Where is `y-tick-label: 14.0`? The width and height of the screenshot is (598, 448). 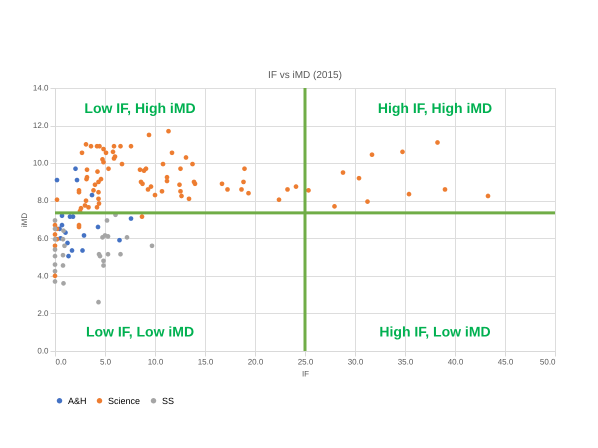 y-tick-label: 14.0 is located at coordinates (41, 88).